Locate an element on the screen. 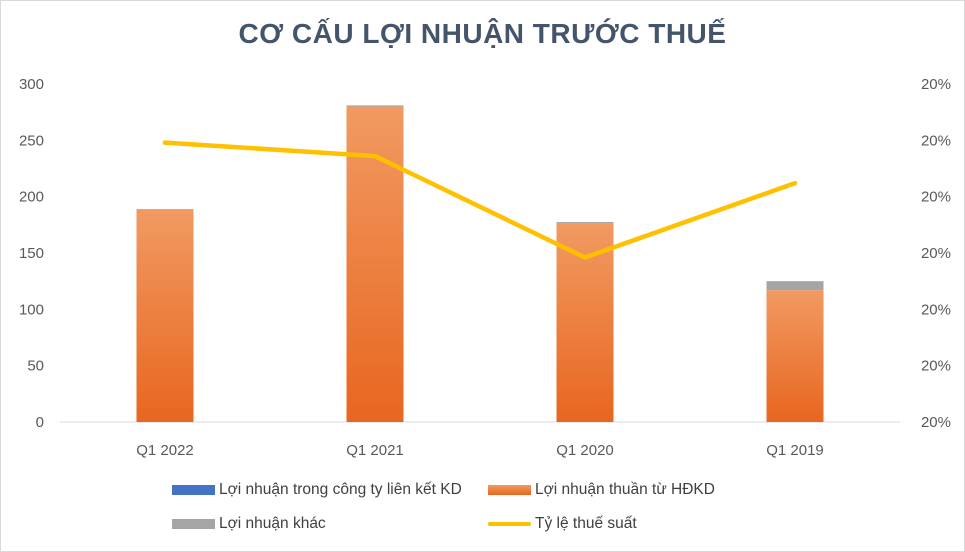  y-tick-label: 250 is located at coordinates (31, 140).